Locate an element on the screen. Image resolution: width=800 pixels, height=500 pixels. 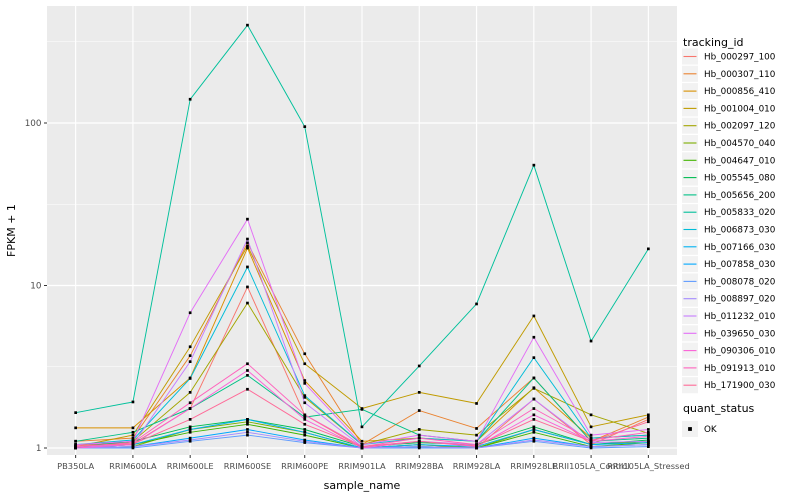
legend-item-Hb_004647_010: Hb_004647_010 is located at coordinates (729, 160).